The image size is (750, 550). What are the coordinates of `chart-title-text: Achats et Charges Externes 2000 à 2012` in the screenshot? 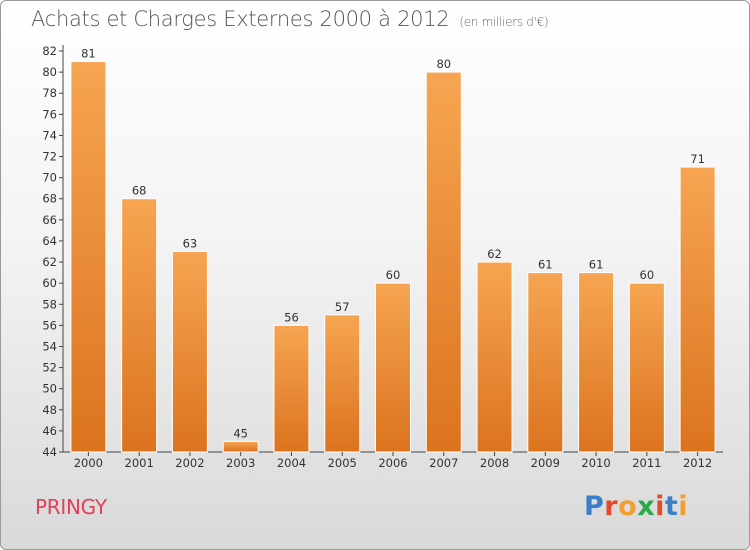 It's located at (240, 19).